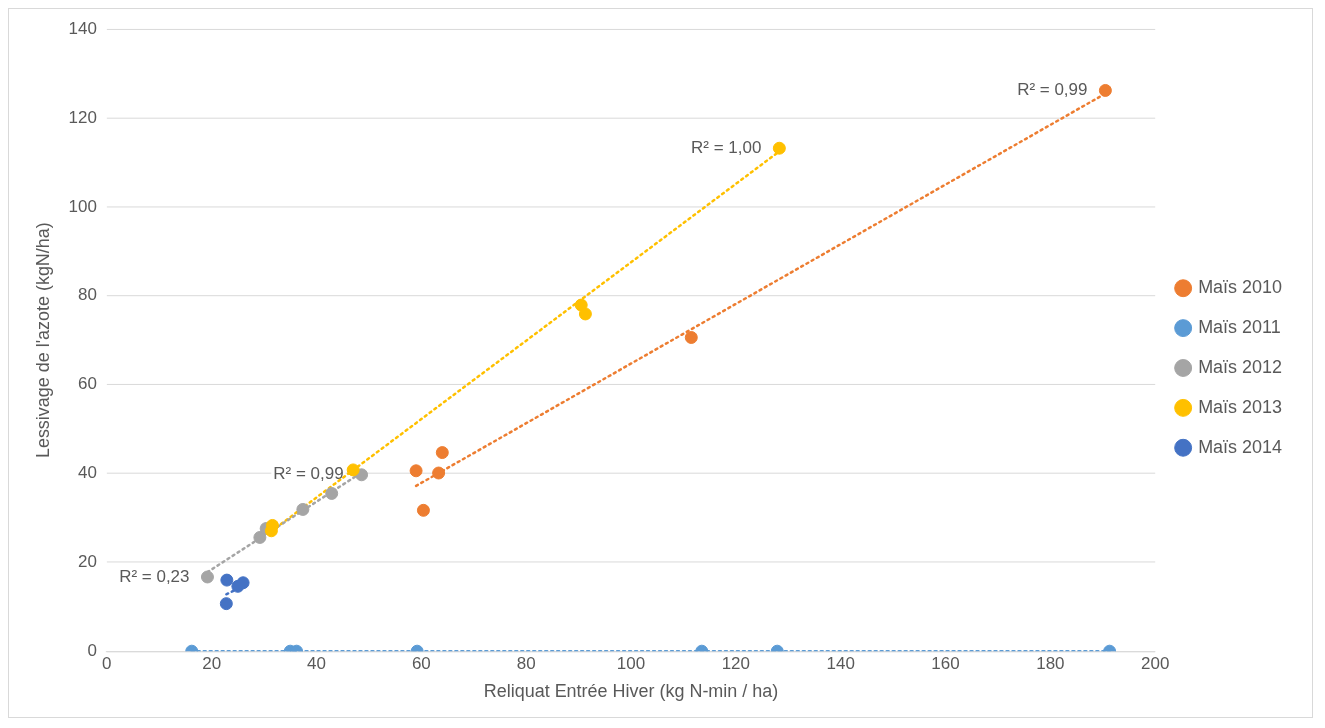 This screenshot has width=1325, height=728. Describe the element at coordinates (421, 664) in the screenshot. I see `x-tick-label: 60` at that location.